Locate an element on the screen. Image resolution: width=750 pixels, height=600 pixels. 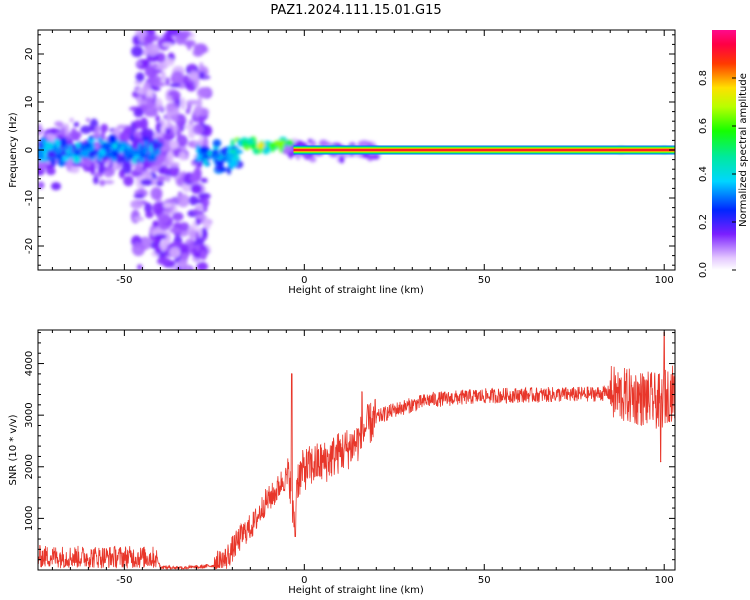
colorbar-tick-label: 0.2 is located at coordinates (703, 222).